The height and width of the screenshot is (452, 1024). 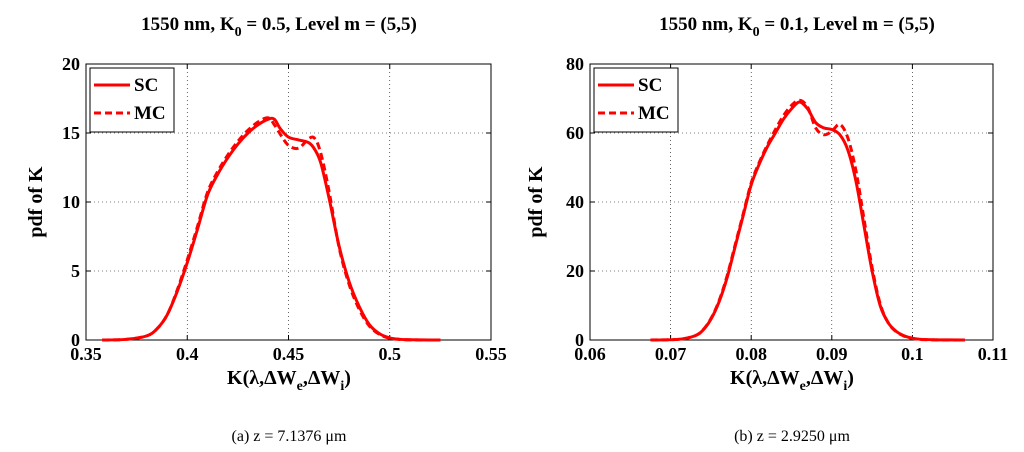 I want to click on chart-b-xtick-label-1: 0.07, so click(x=671, y=354).